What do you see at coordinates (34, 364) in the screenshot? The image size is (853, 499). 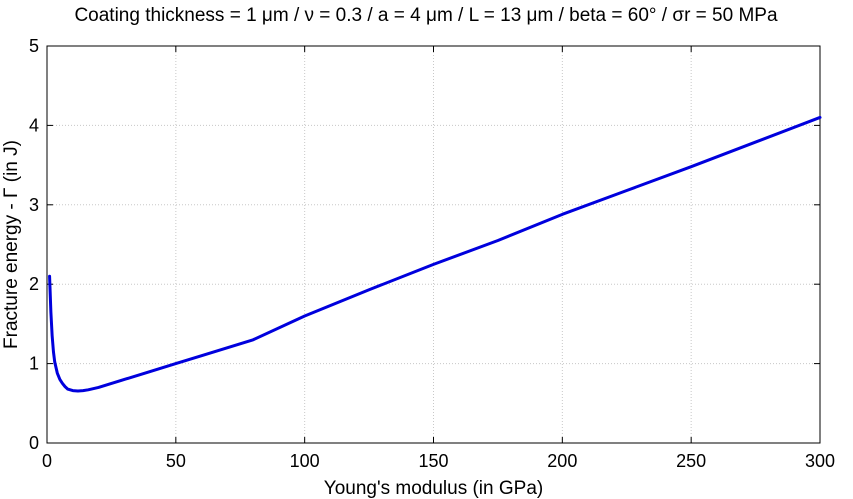 I see `y-tick-label: 1` at bounding box center [34, 364].